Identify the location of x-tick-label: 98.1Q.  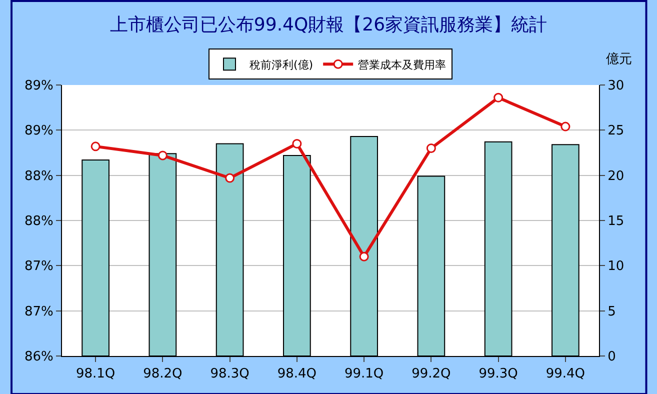
(96, 374).